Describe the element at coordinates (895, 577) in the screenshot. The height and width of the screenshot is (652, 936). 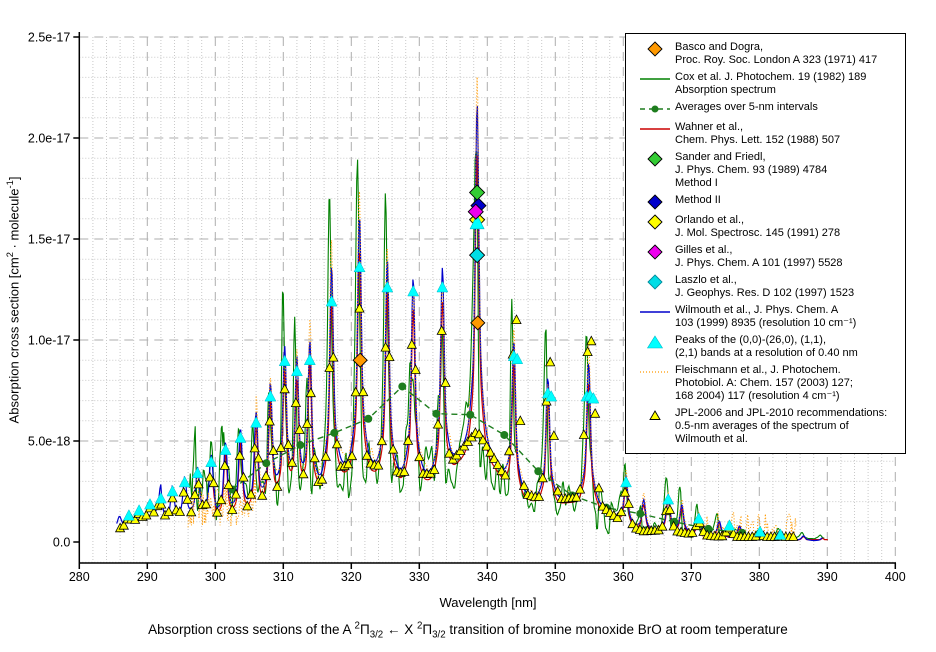
I see `x-tick-label: 400` at that location.